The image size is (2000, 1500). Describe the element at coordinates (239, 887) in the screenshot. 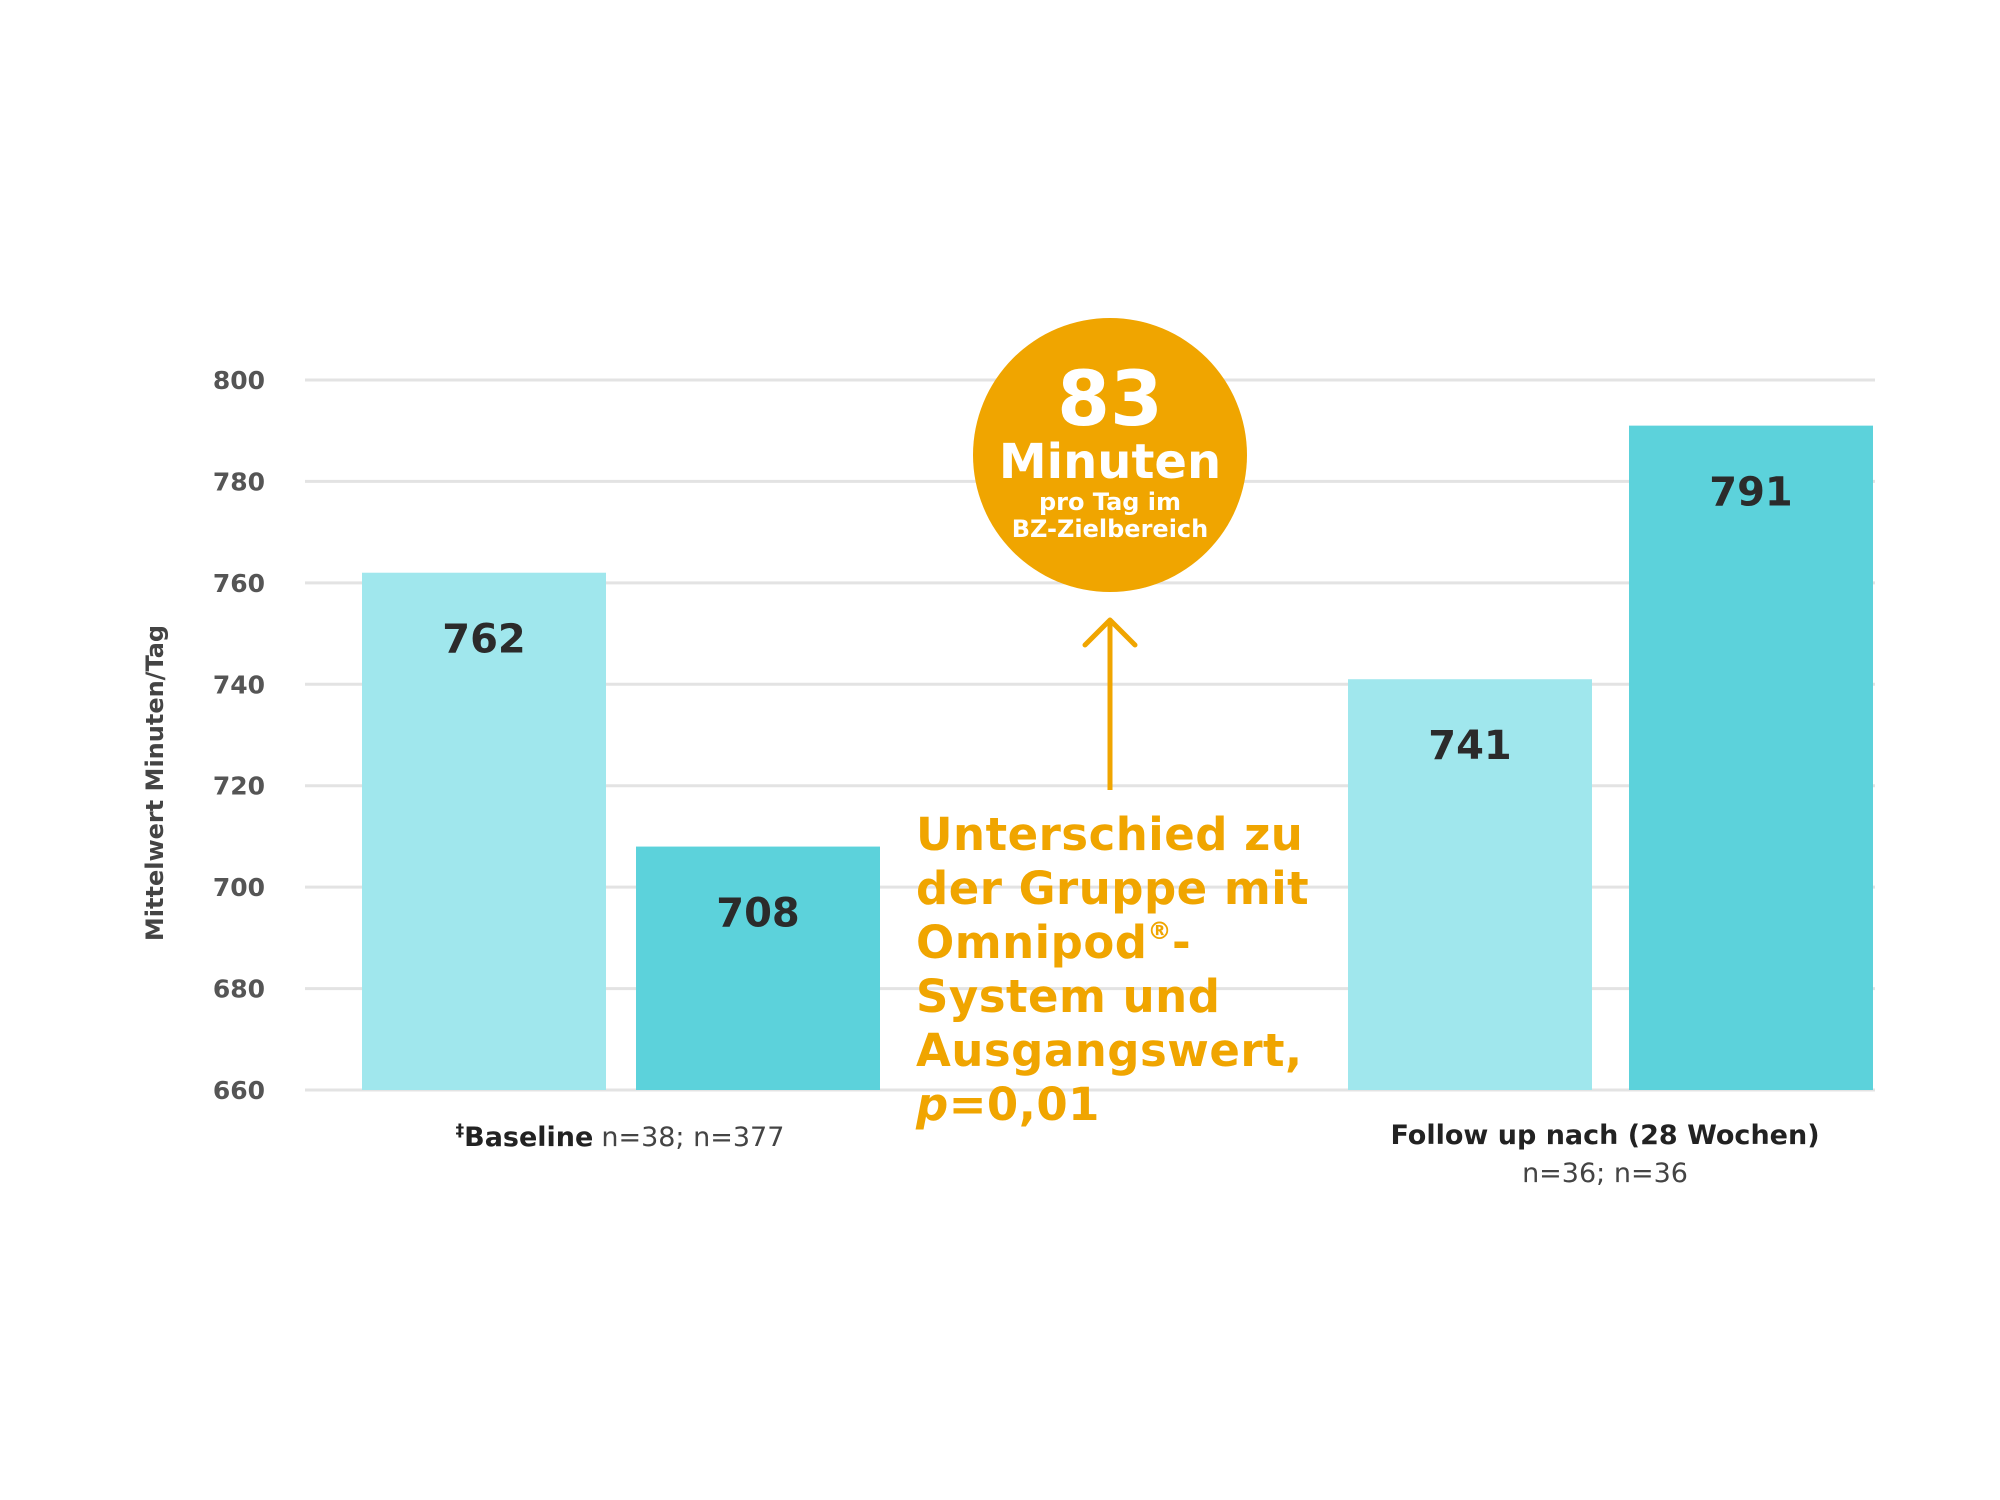

I see `y-tick-label-700: 700` at that location.